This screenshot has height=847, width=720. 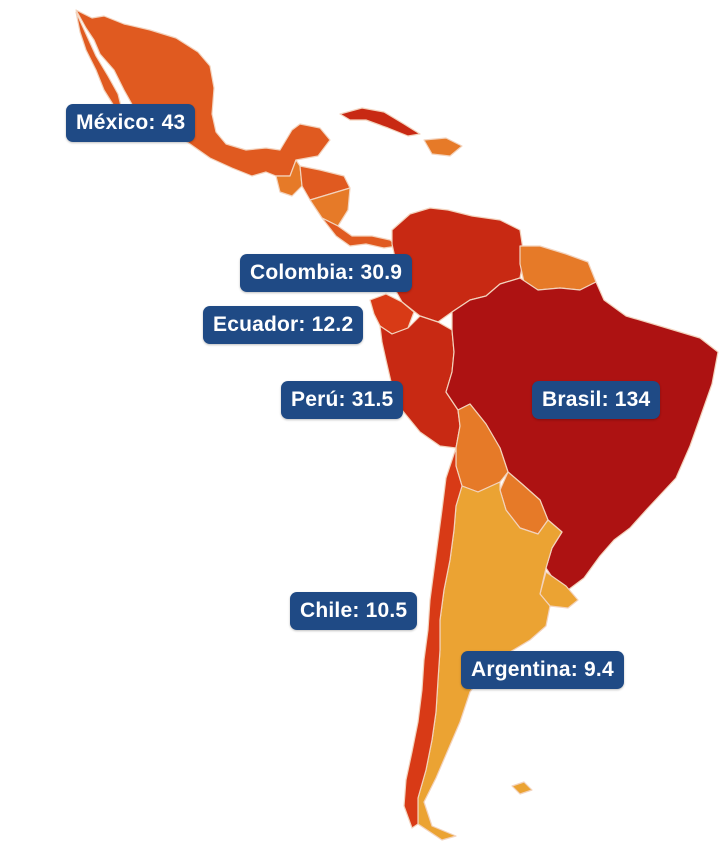 I want to click on country-hispaniola, so click(x=443, y=147).